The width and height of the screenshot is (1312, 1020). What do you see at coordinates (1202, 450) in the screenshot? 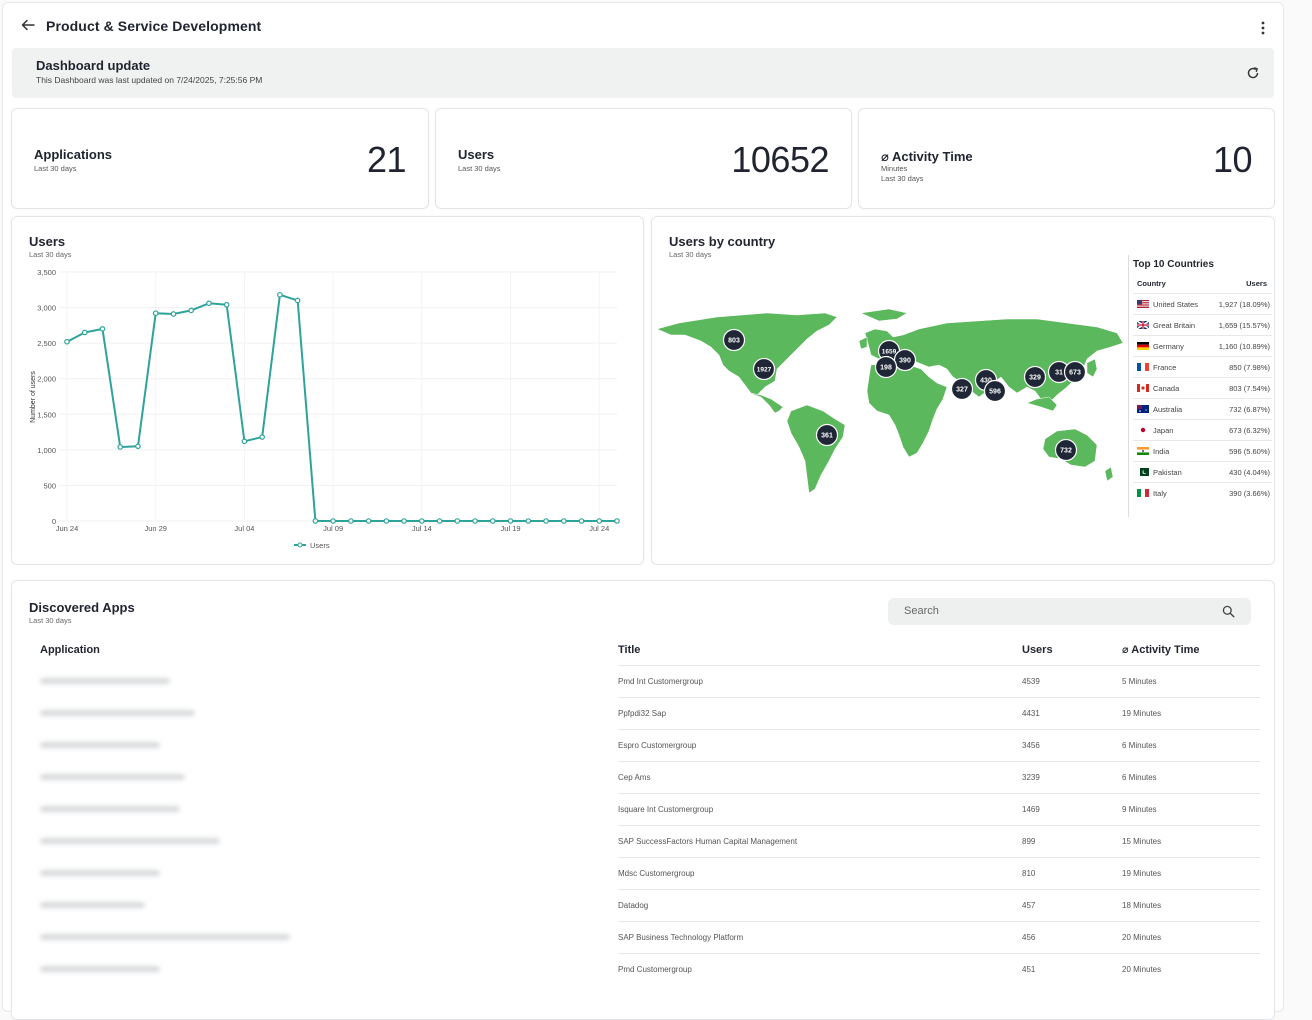
I see `country-row: India 596 (5.60%)` at bounding box center [1202, 450].